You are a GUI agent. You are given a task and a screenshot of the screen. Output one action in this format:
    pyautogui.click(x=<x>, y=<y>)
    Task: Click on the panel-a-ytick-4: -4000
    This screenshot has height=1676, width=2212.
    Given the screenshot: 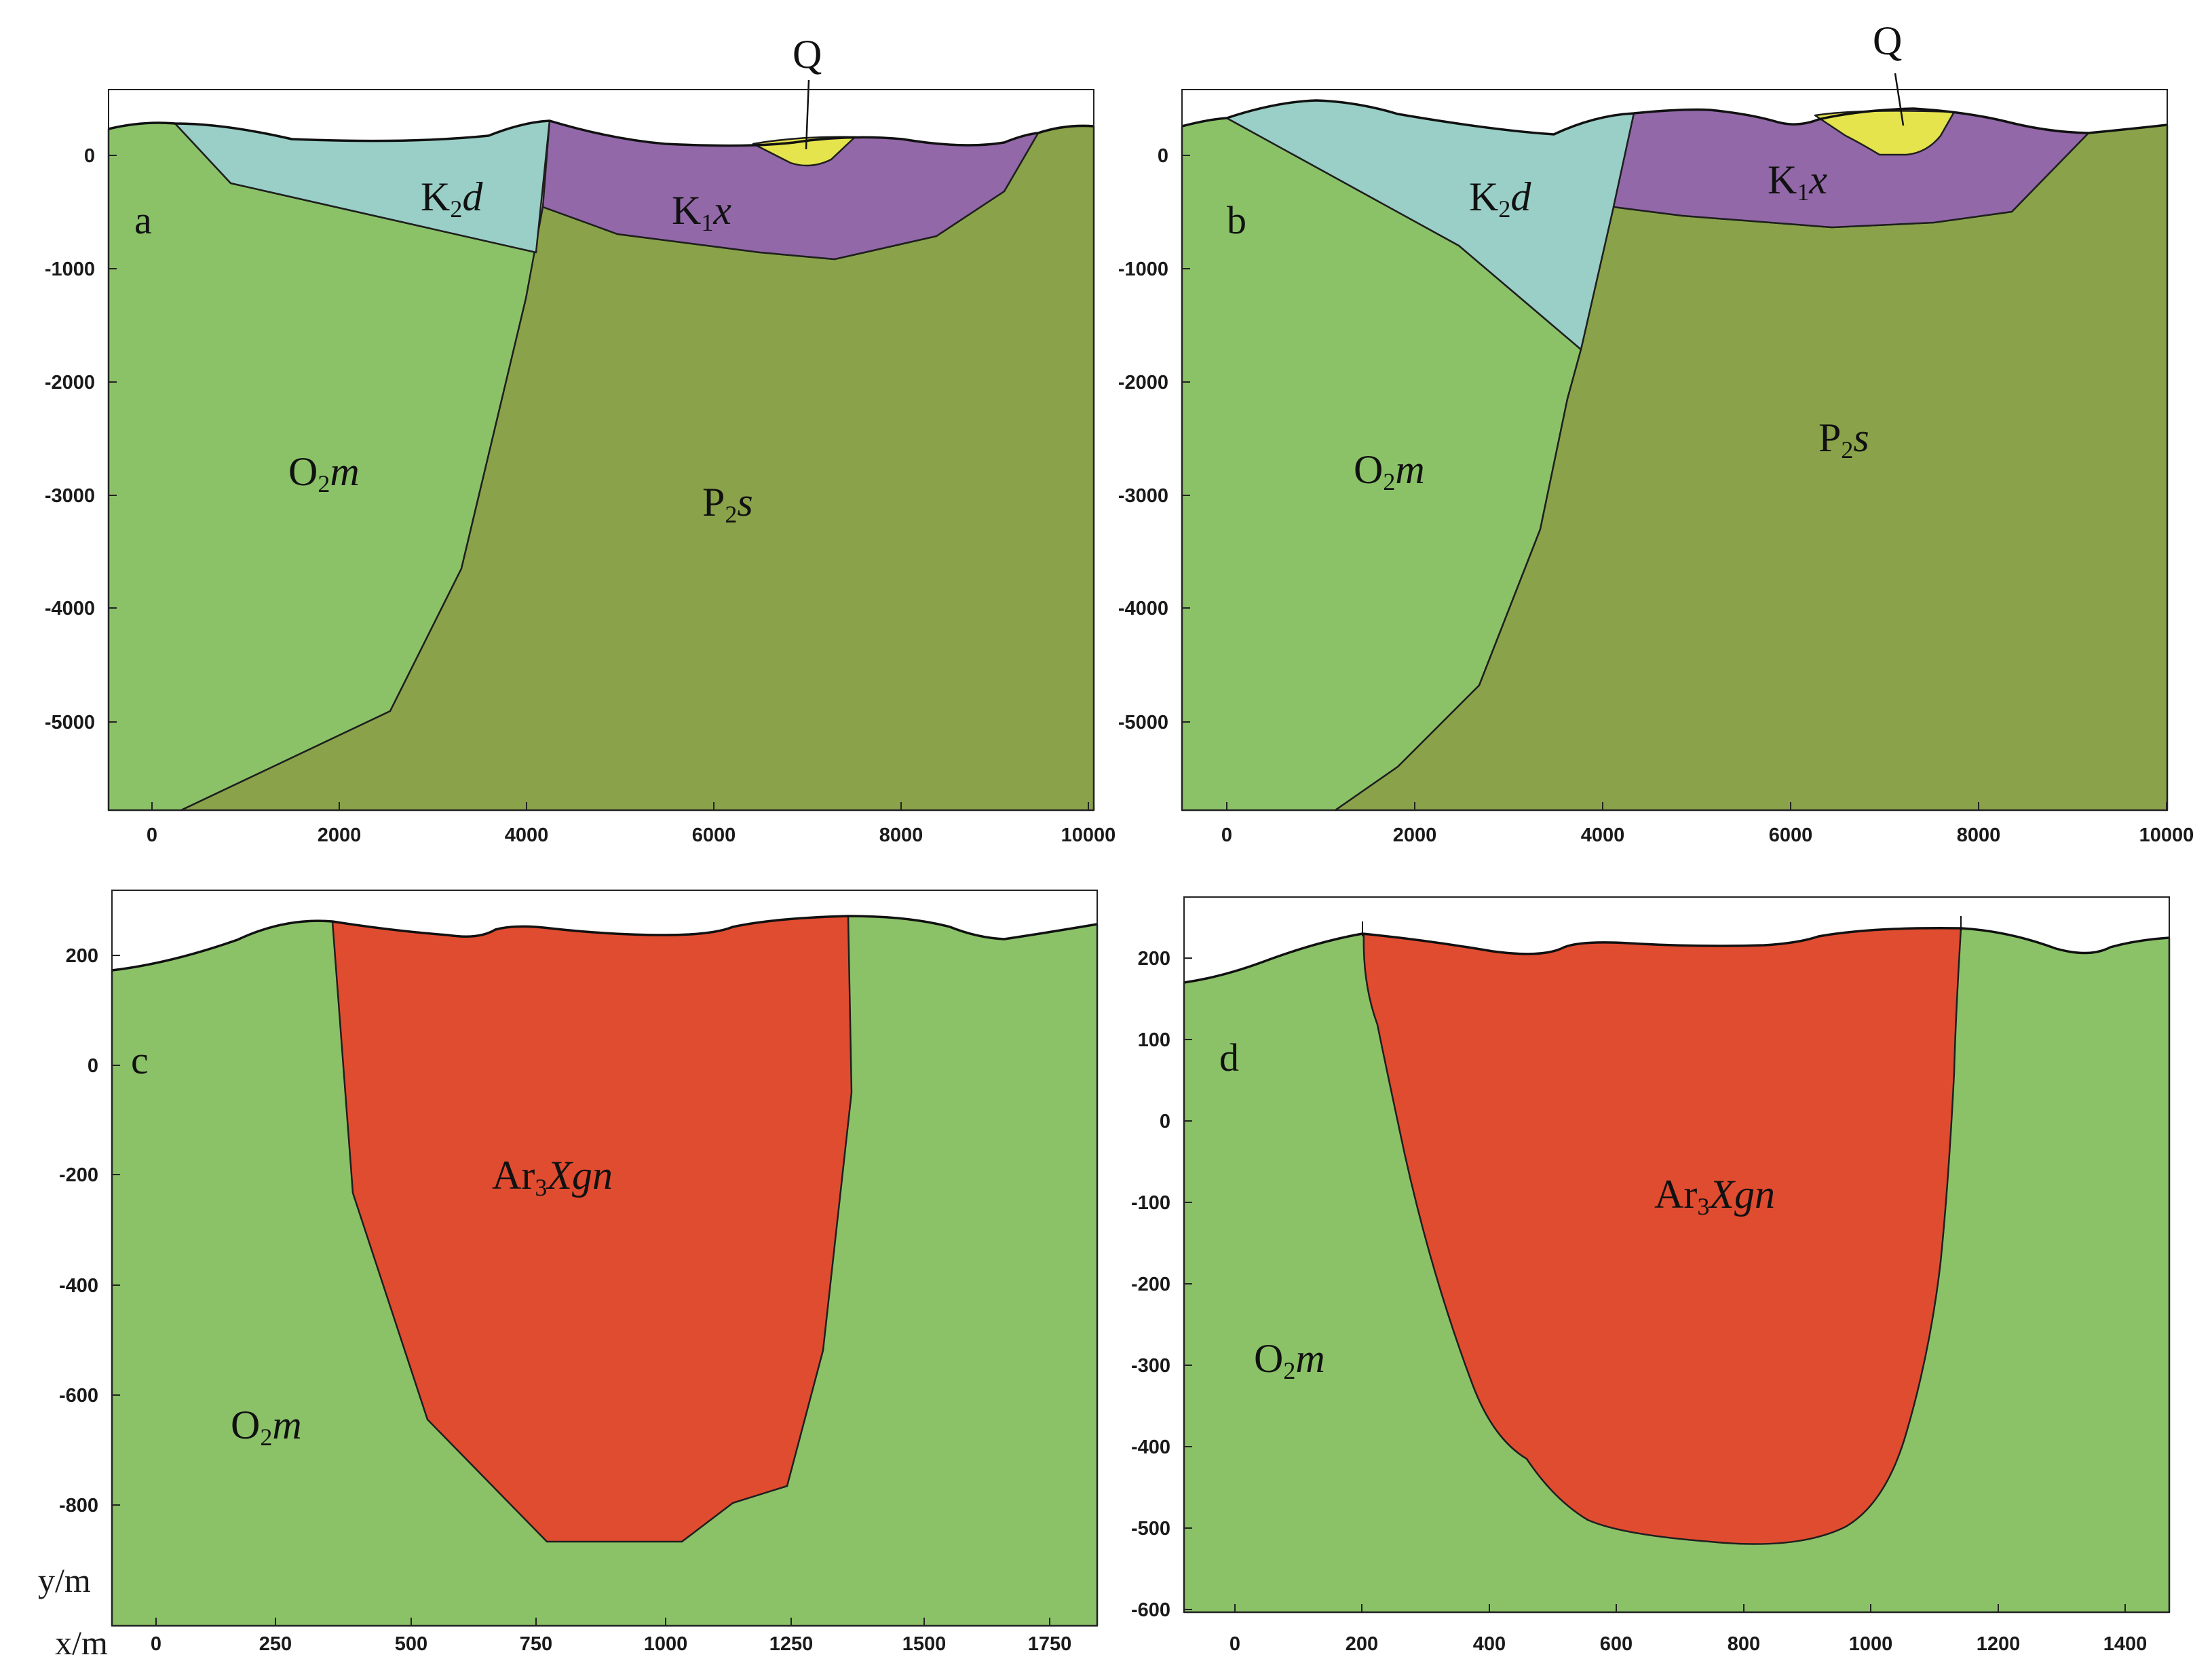 What is the action you would take?
    pyautogui.click(x=70, y=609)
    